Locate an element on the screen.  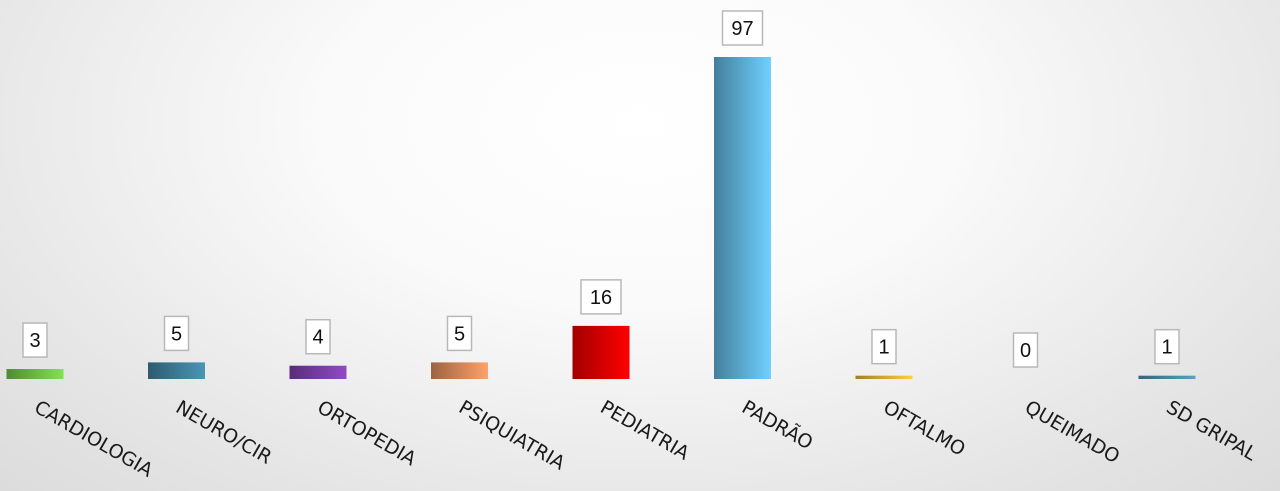
bar-padrao is located at coordinates (742, 218).